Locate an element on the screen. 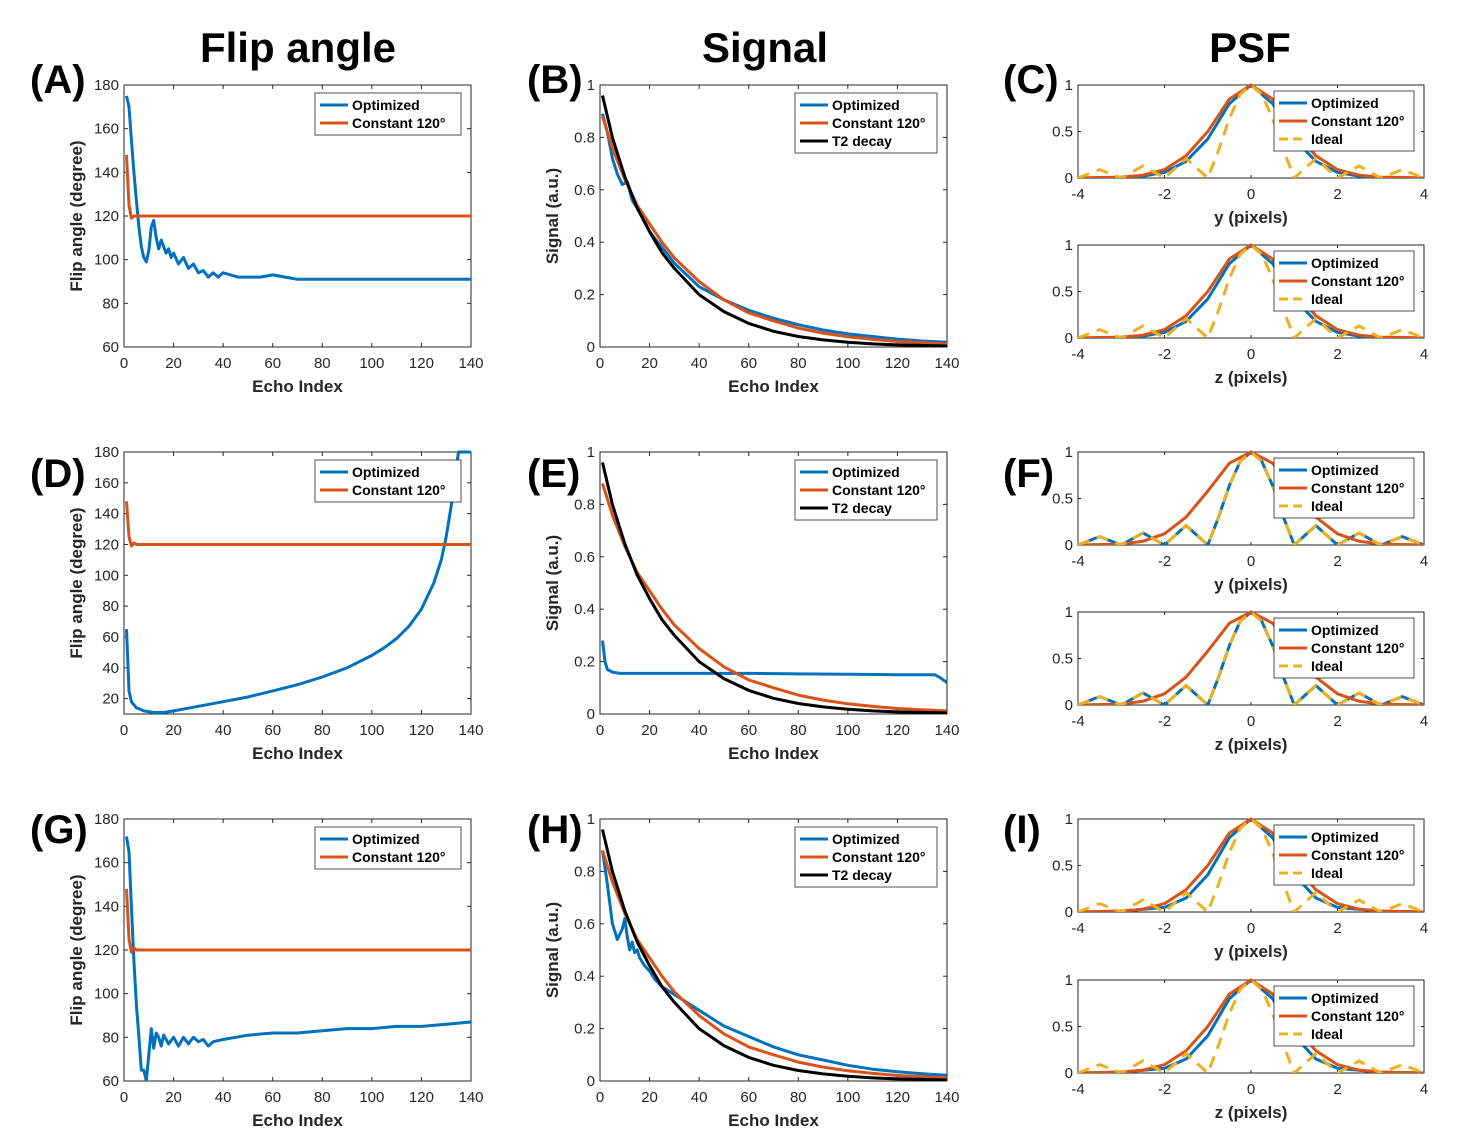 The image size is (1468, 1130). legend-A: Optimized Constant 120° is located at coordinates (388, 114).